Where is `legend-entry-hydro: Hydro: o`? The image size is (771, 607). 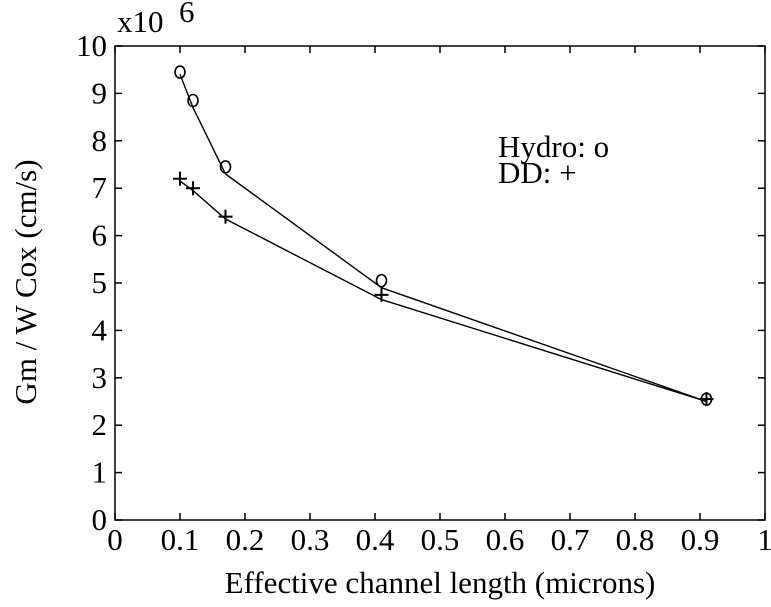
legend-entry-hydro: Hydro: o is located at coordinates (553, 146).